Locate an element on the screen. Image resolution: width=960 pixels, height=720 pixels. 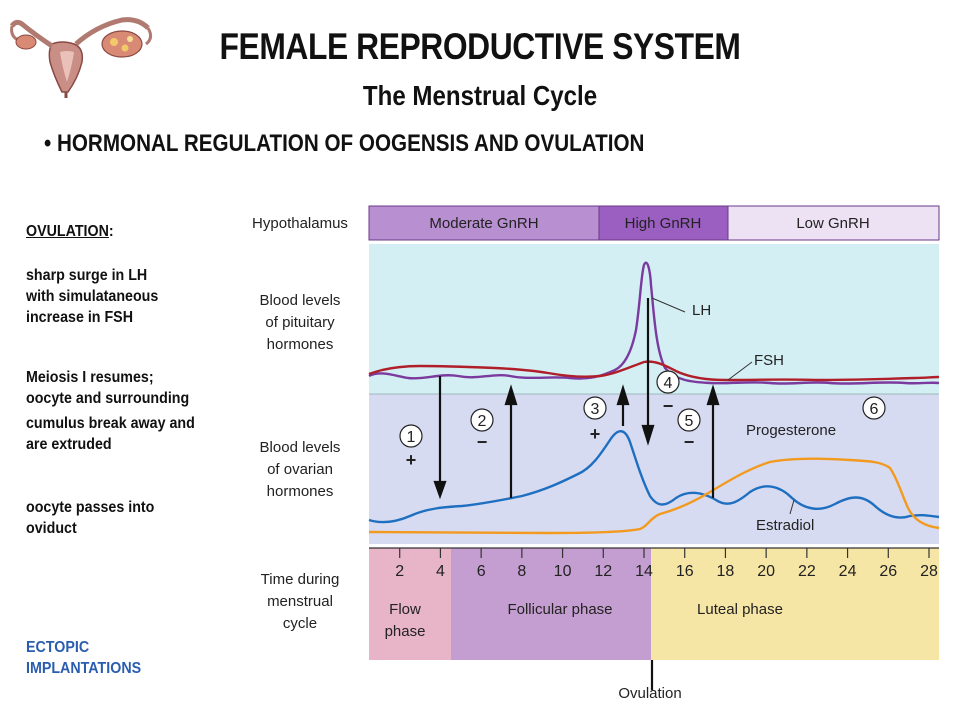
row-label-time-2: menstrual is located at coordinates (300, 601).